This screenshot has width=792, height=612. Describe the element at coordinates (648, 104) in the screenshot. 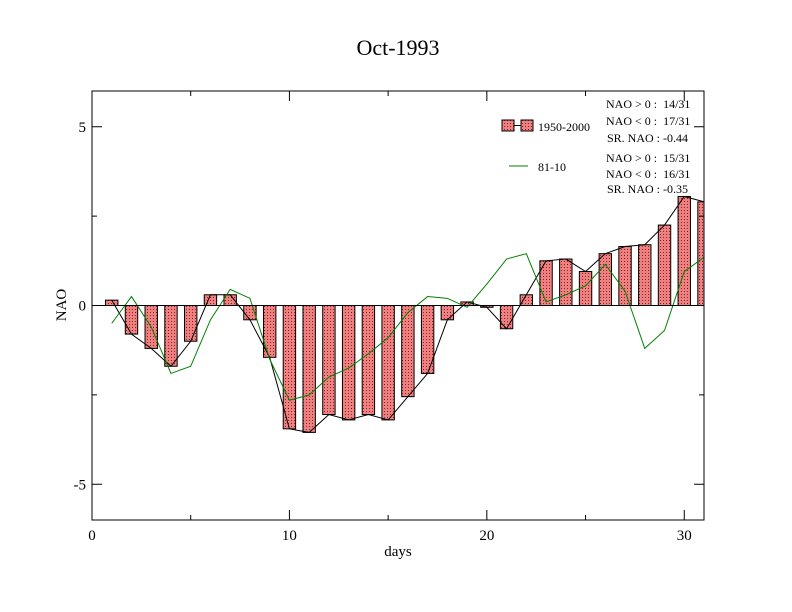

I see `stat-1950-nao-positive: NAO > 0 : 14/31` at that location.